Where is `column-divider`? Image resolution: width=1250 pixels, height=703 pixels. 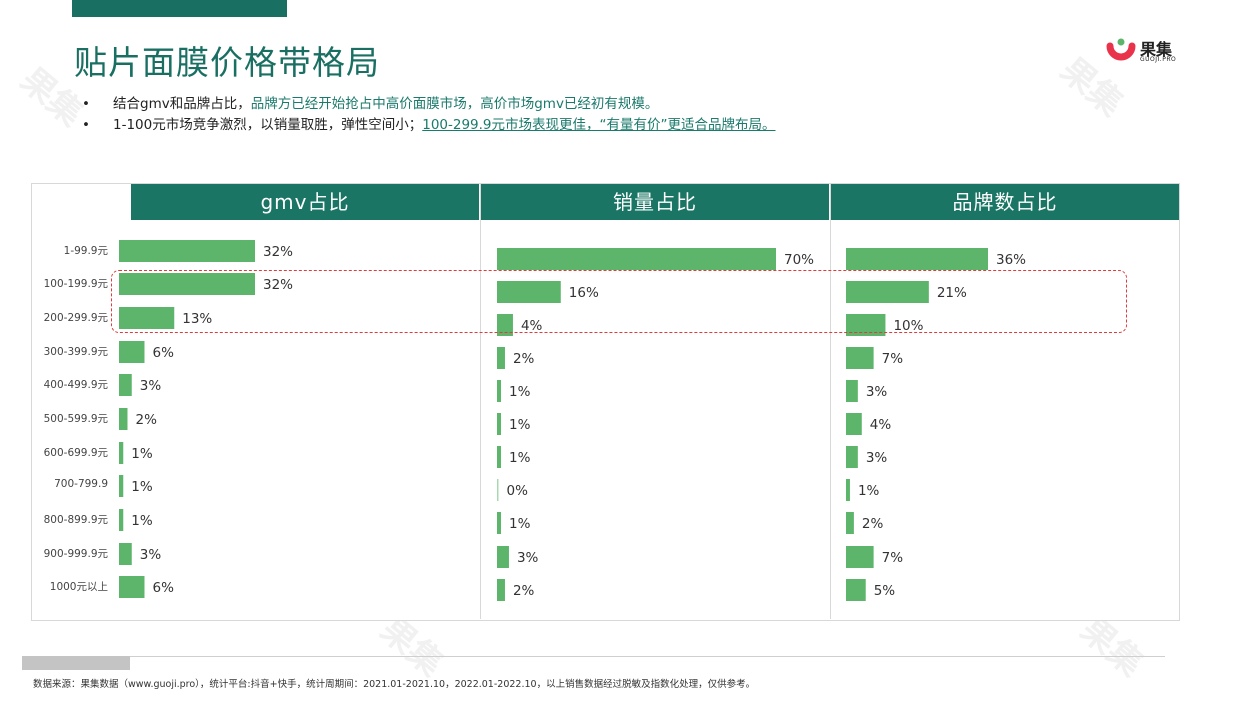
column-divider is located at coordinates (480, 401).